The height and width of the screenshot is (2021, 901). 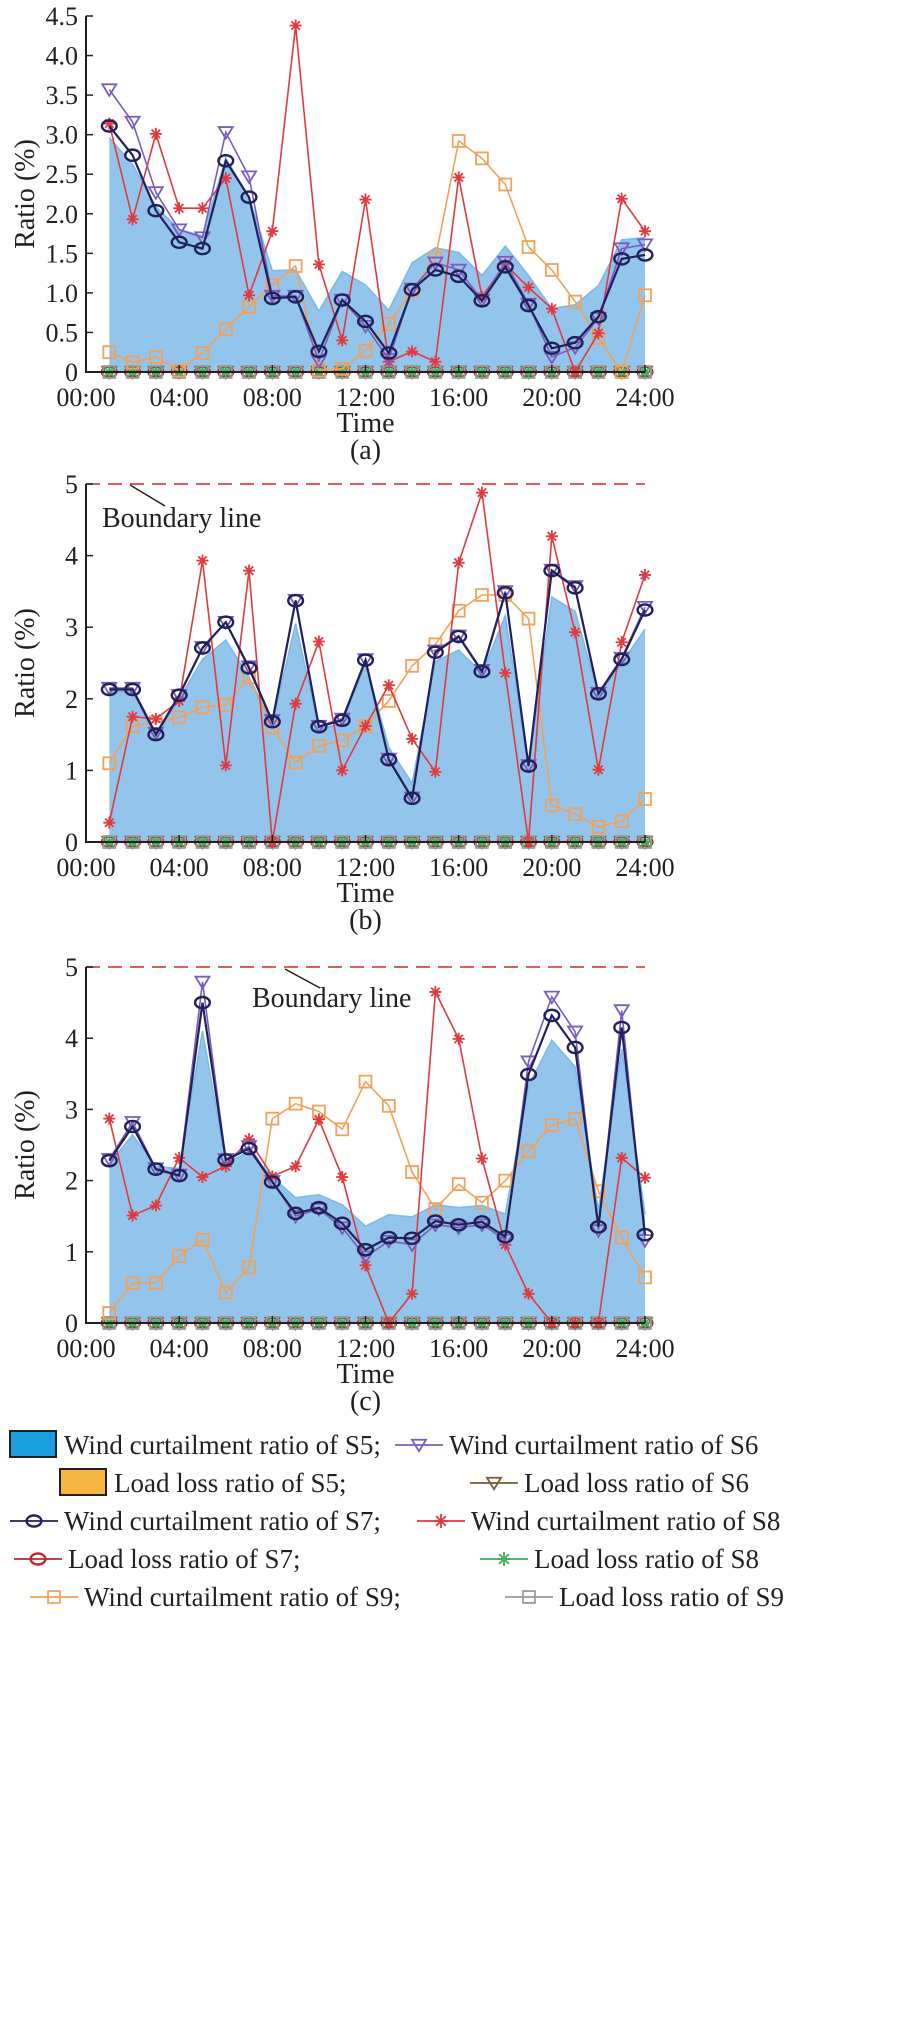 What do you see at coordinates (365, 867) in the screenshot?
I see `x-tick-label: 12:00` at bounding box center [365, 867].